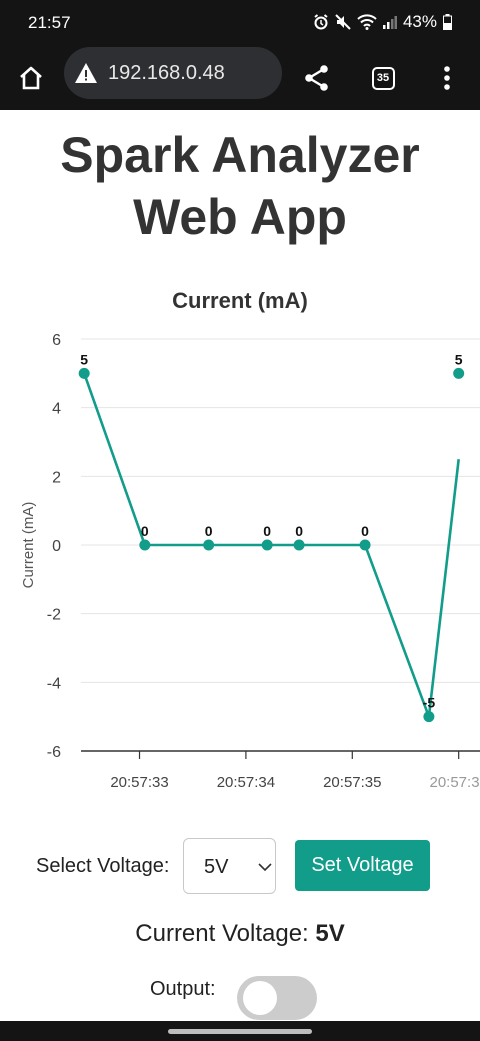 The height and width of the screenshot is (1041, 480). What do you see at coordinates (240, 217) in the screenshot?
I see `page-title-line2: Web App` at bounding box center [240, 217].